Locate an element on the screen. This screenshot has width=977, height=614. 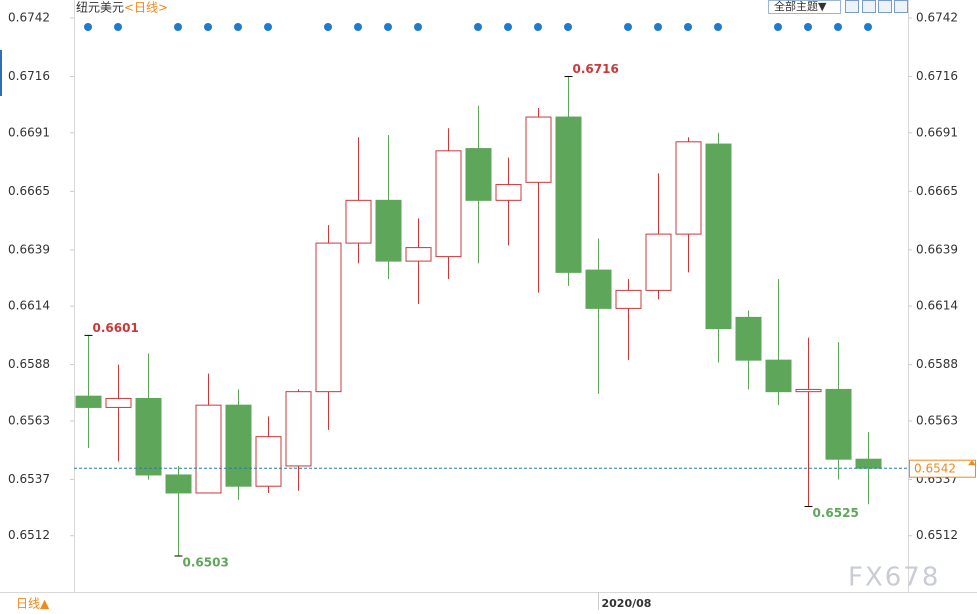
extreme-label: 0.6525 is located at coordinates (836, 513).